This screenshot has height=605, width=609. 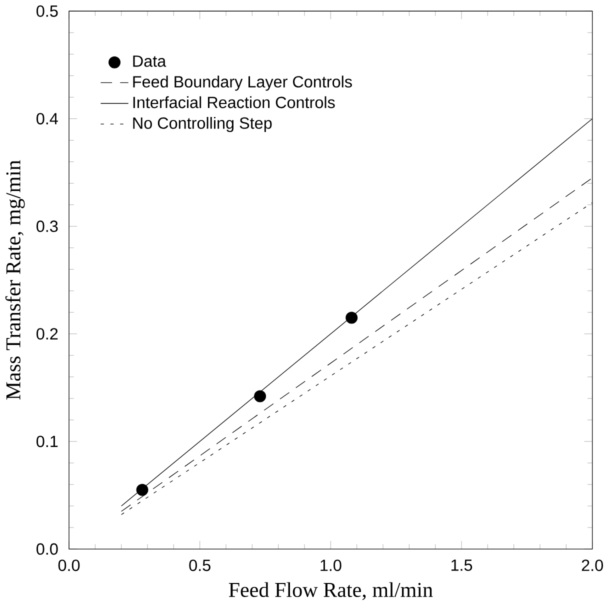 I want to click on y-tick-label: 0.2, so click(x=47, y=334).